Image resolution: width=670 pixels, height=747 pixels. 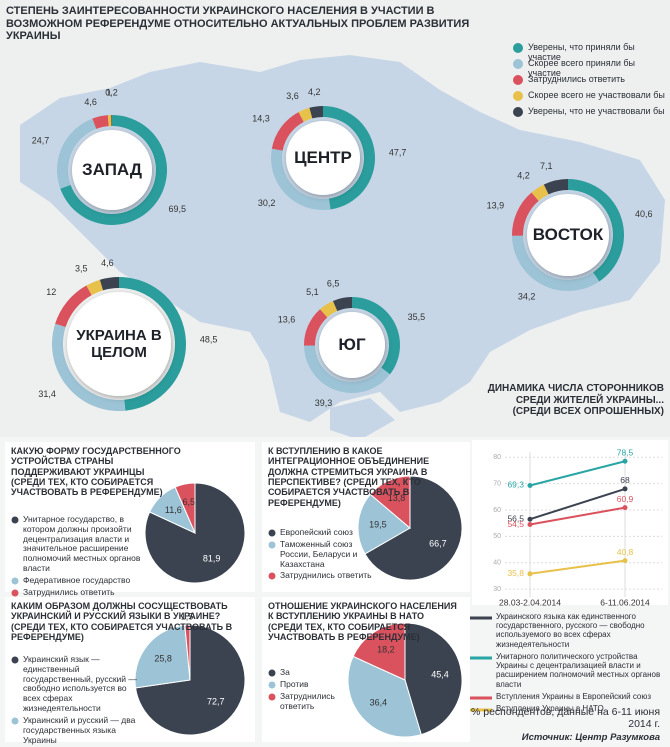 I want to click on value-label: 13,8, so click(x=397, y=498).